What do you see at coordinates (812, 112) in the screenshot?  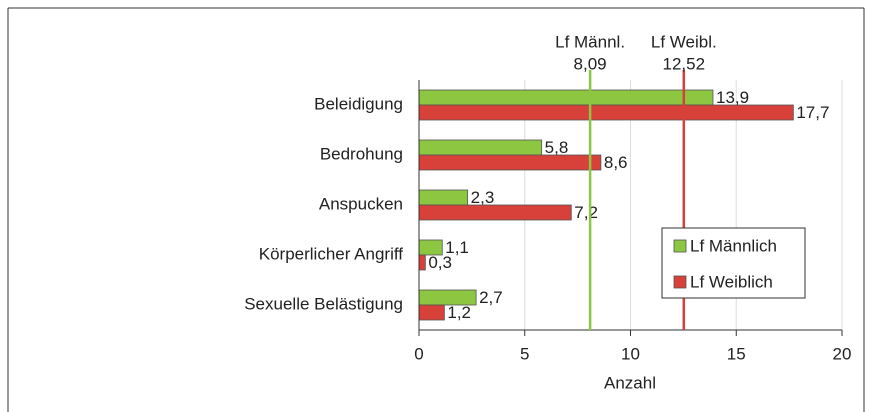 I see `data-label: 17,7` at bounding box center [812, 112].